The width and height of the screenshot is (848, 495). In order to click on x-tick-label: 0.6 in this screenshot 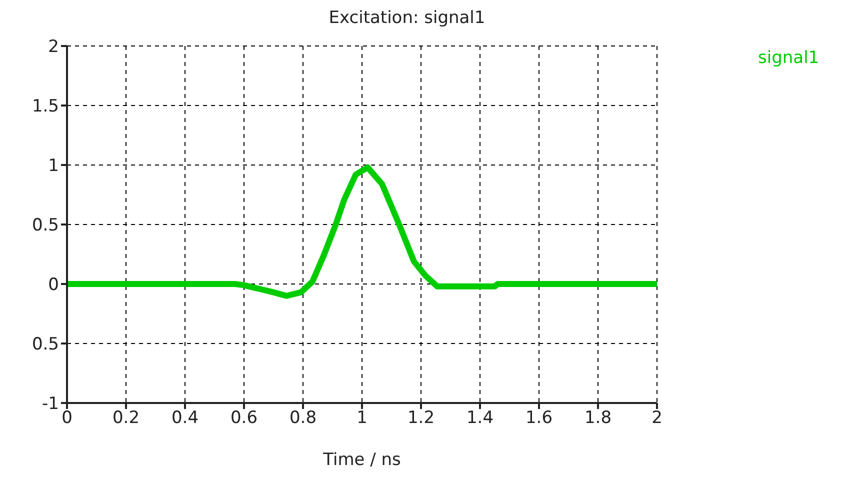, I will do `click(244, 418)`.